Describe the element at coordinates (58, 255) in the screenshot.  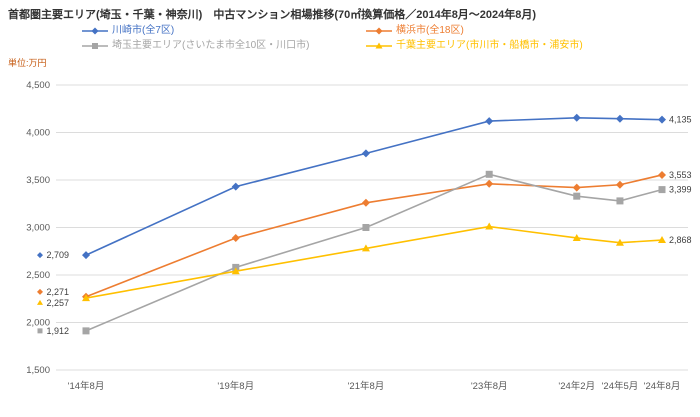
I see `first-value-label: 2,709` at that location.